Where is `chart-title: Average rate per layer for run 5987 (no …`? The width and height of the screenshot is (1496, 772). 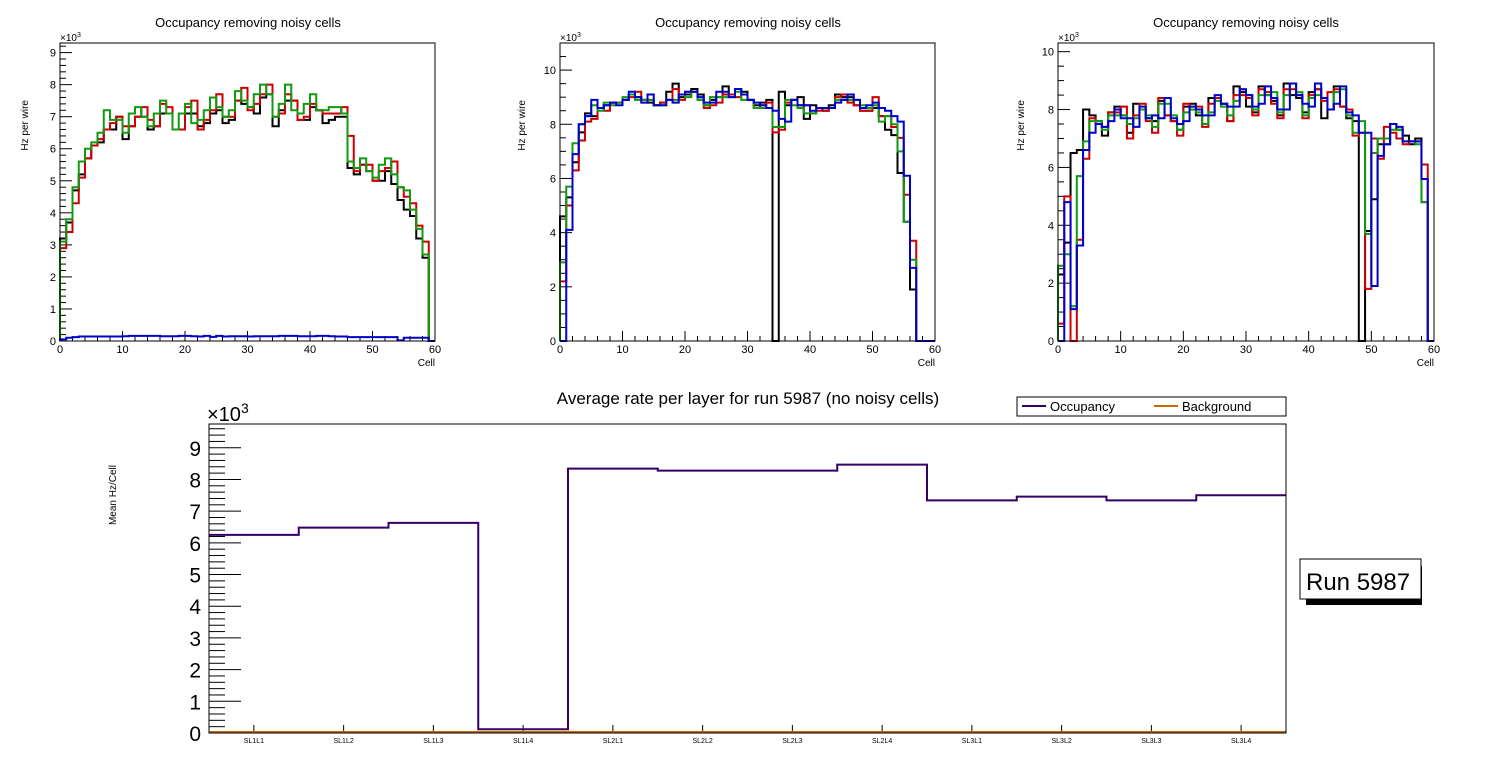
chart-title: Average rate per layer for run 5987 (no … is located at coordinates (748, 398).